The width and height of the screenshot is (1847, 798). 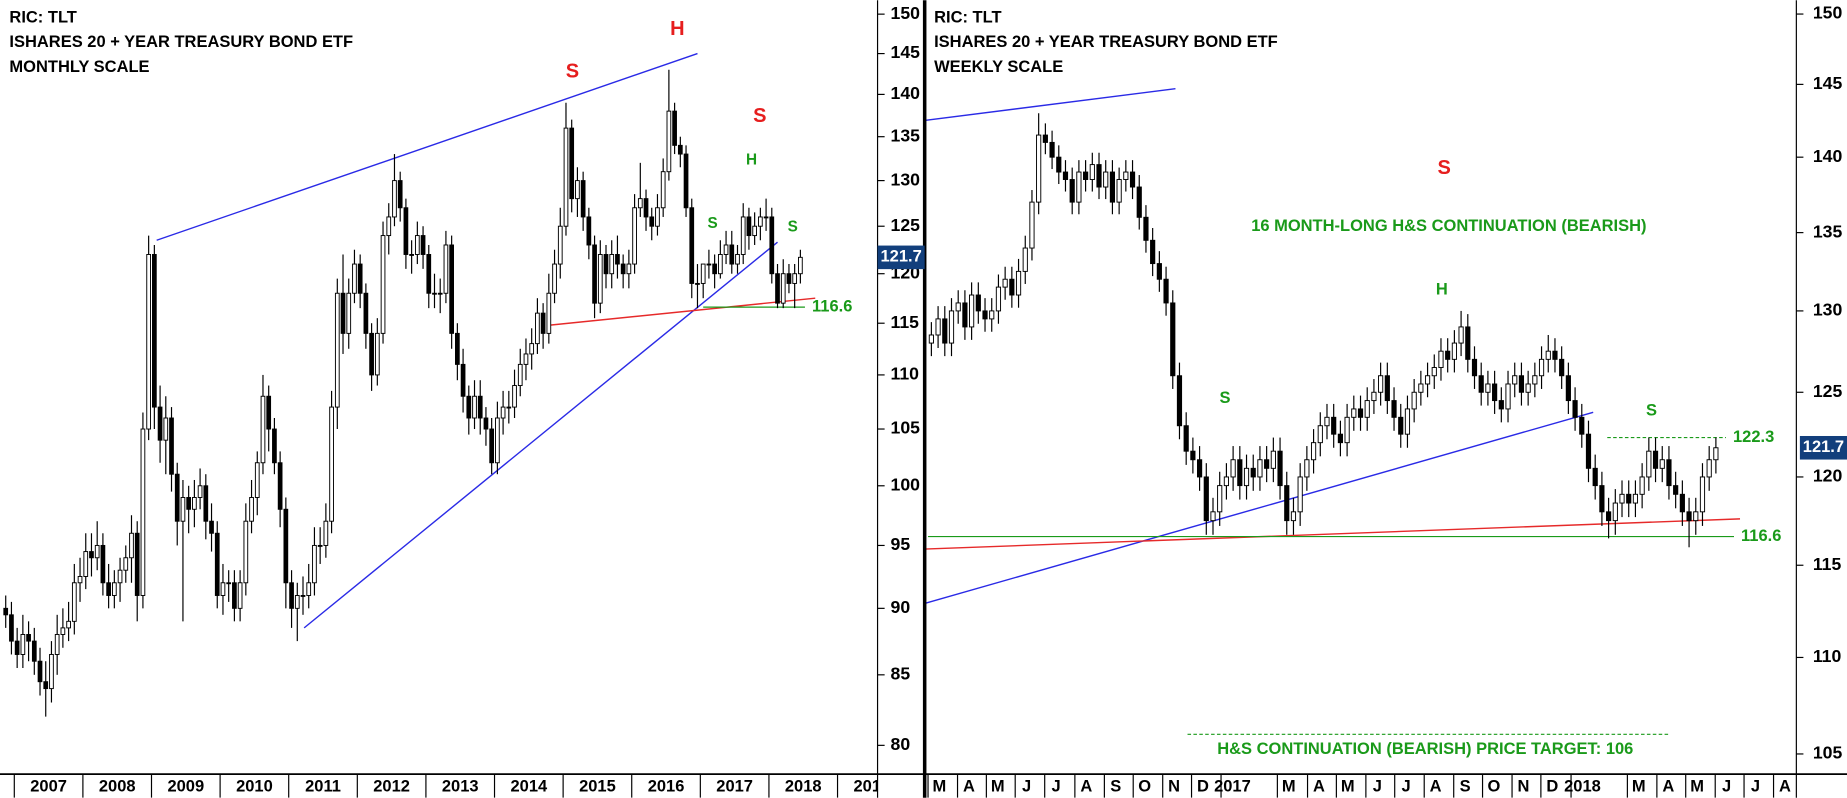 What do you see at coordinates (1785, 786) in the screenshot?
I see `x-tick-label: A` at bounding box center [1785, 786].